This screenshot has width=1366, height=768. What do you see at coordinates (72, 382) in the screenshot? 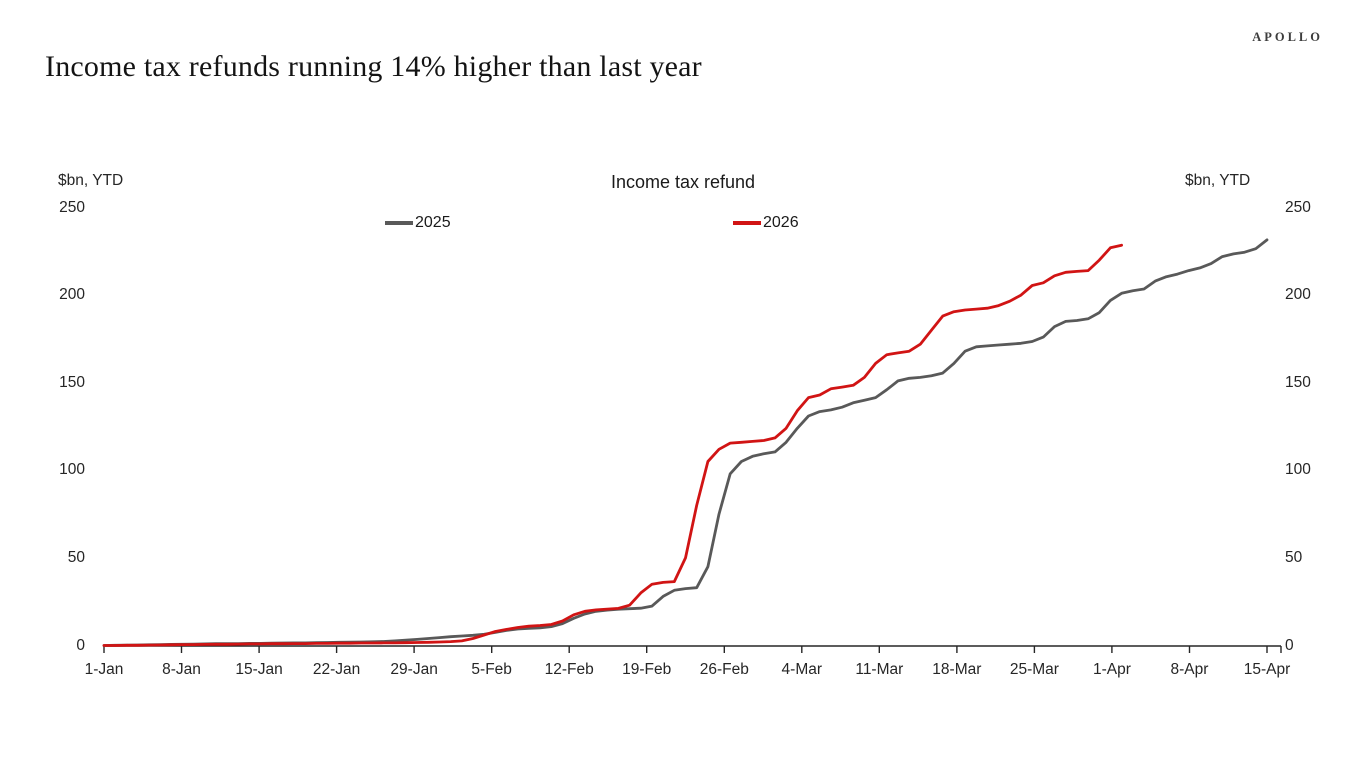
I see `y-axis-tick-label-left: 150` at bounding box center [72, 382].